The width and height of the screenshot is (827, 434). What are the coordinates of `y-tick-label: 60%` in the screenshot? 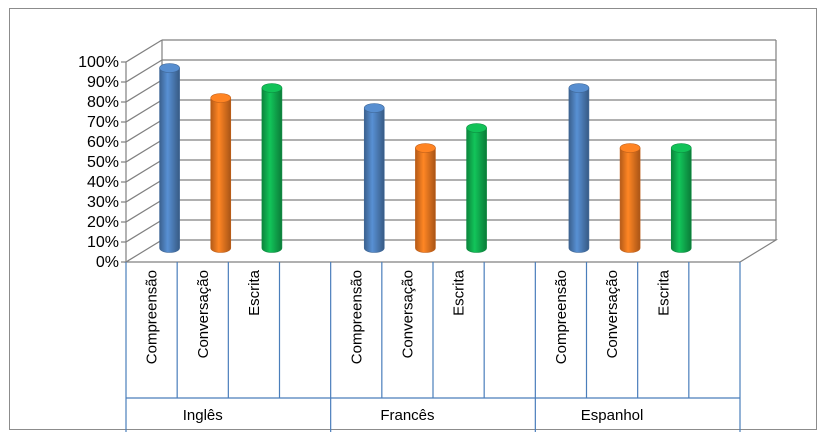 It's located at (103, 142).